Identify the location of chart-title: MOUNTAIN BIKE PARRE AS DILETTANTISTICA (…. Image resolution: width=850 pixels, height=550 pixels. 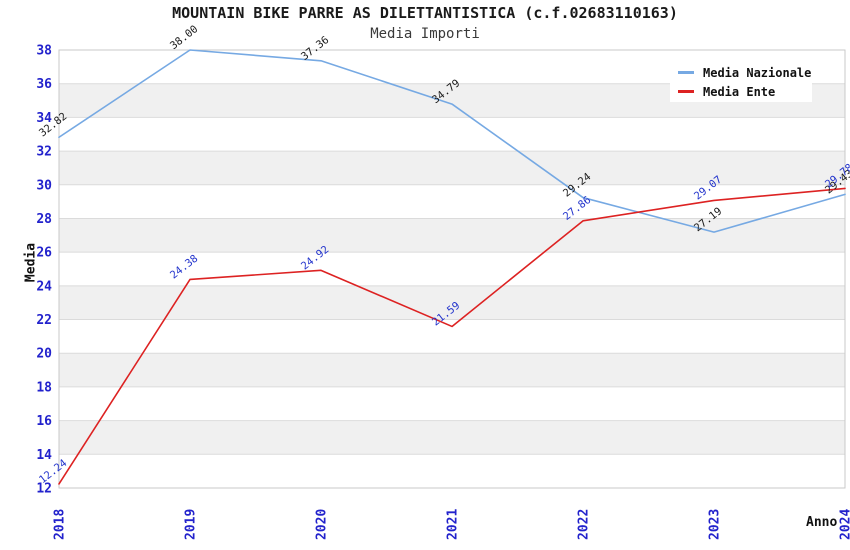
(425, 13).